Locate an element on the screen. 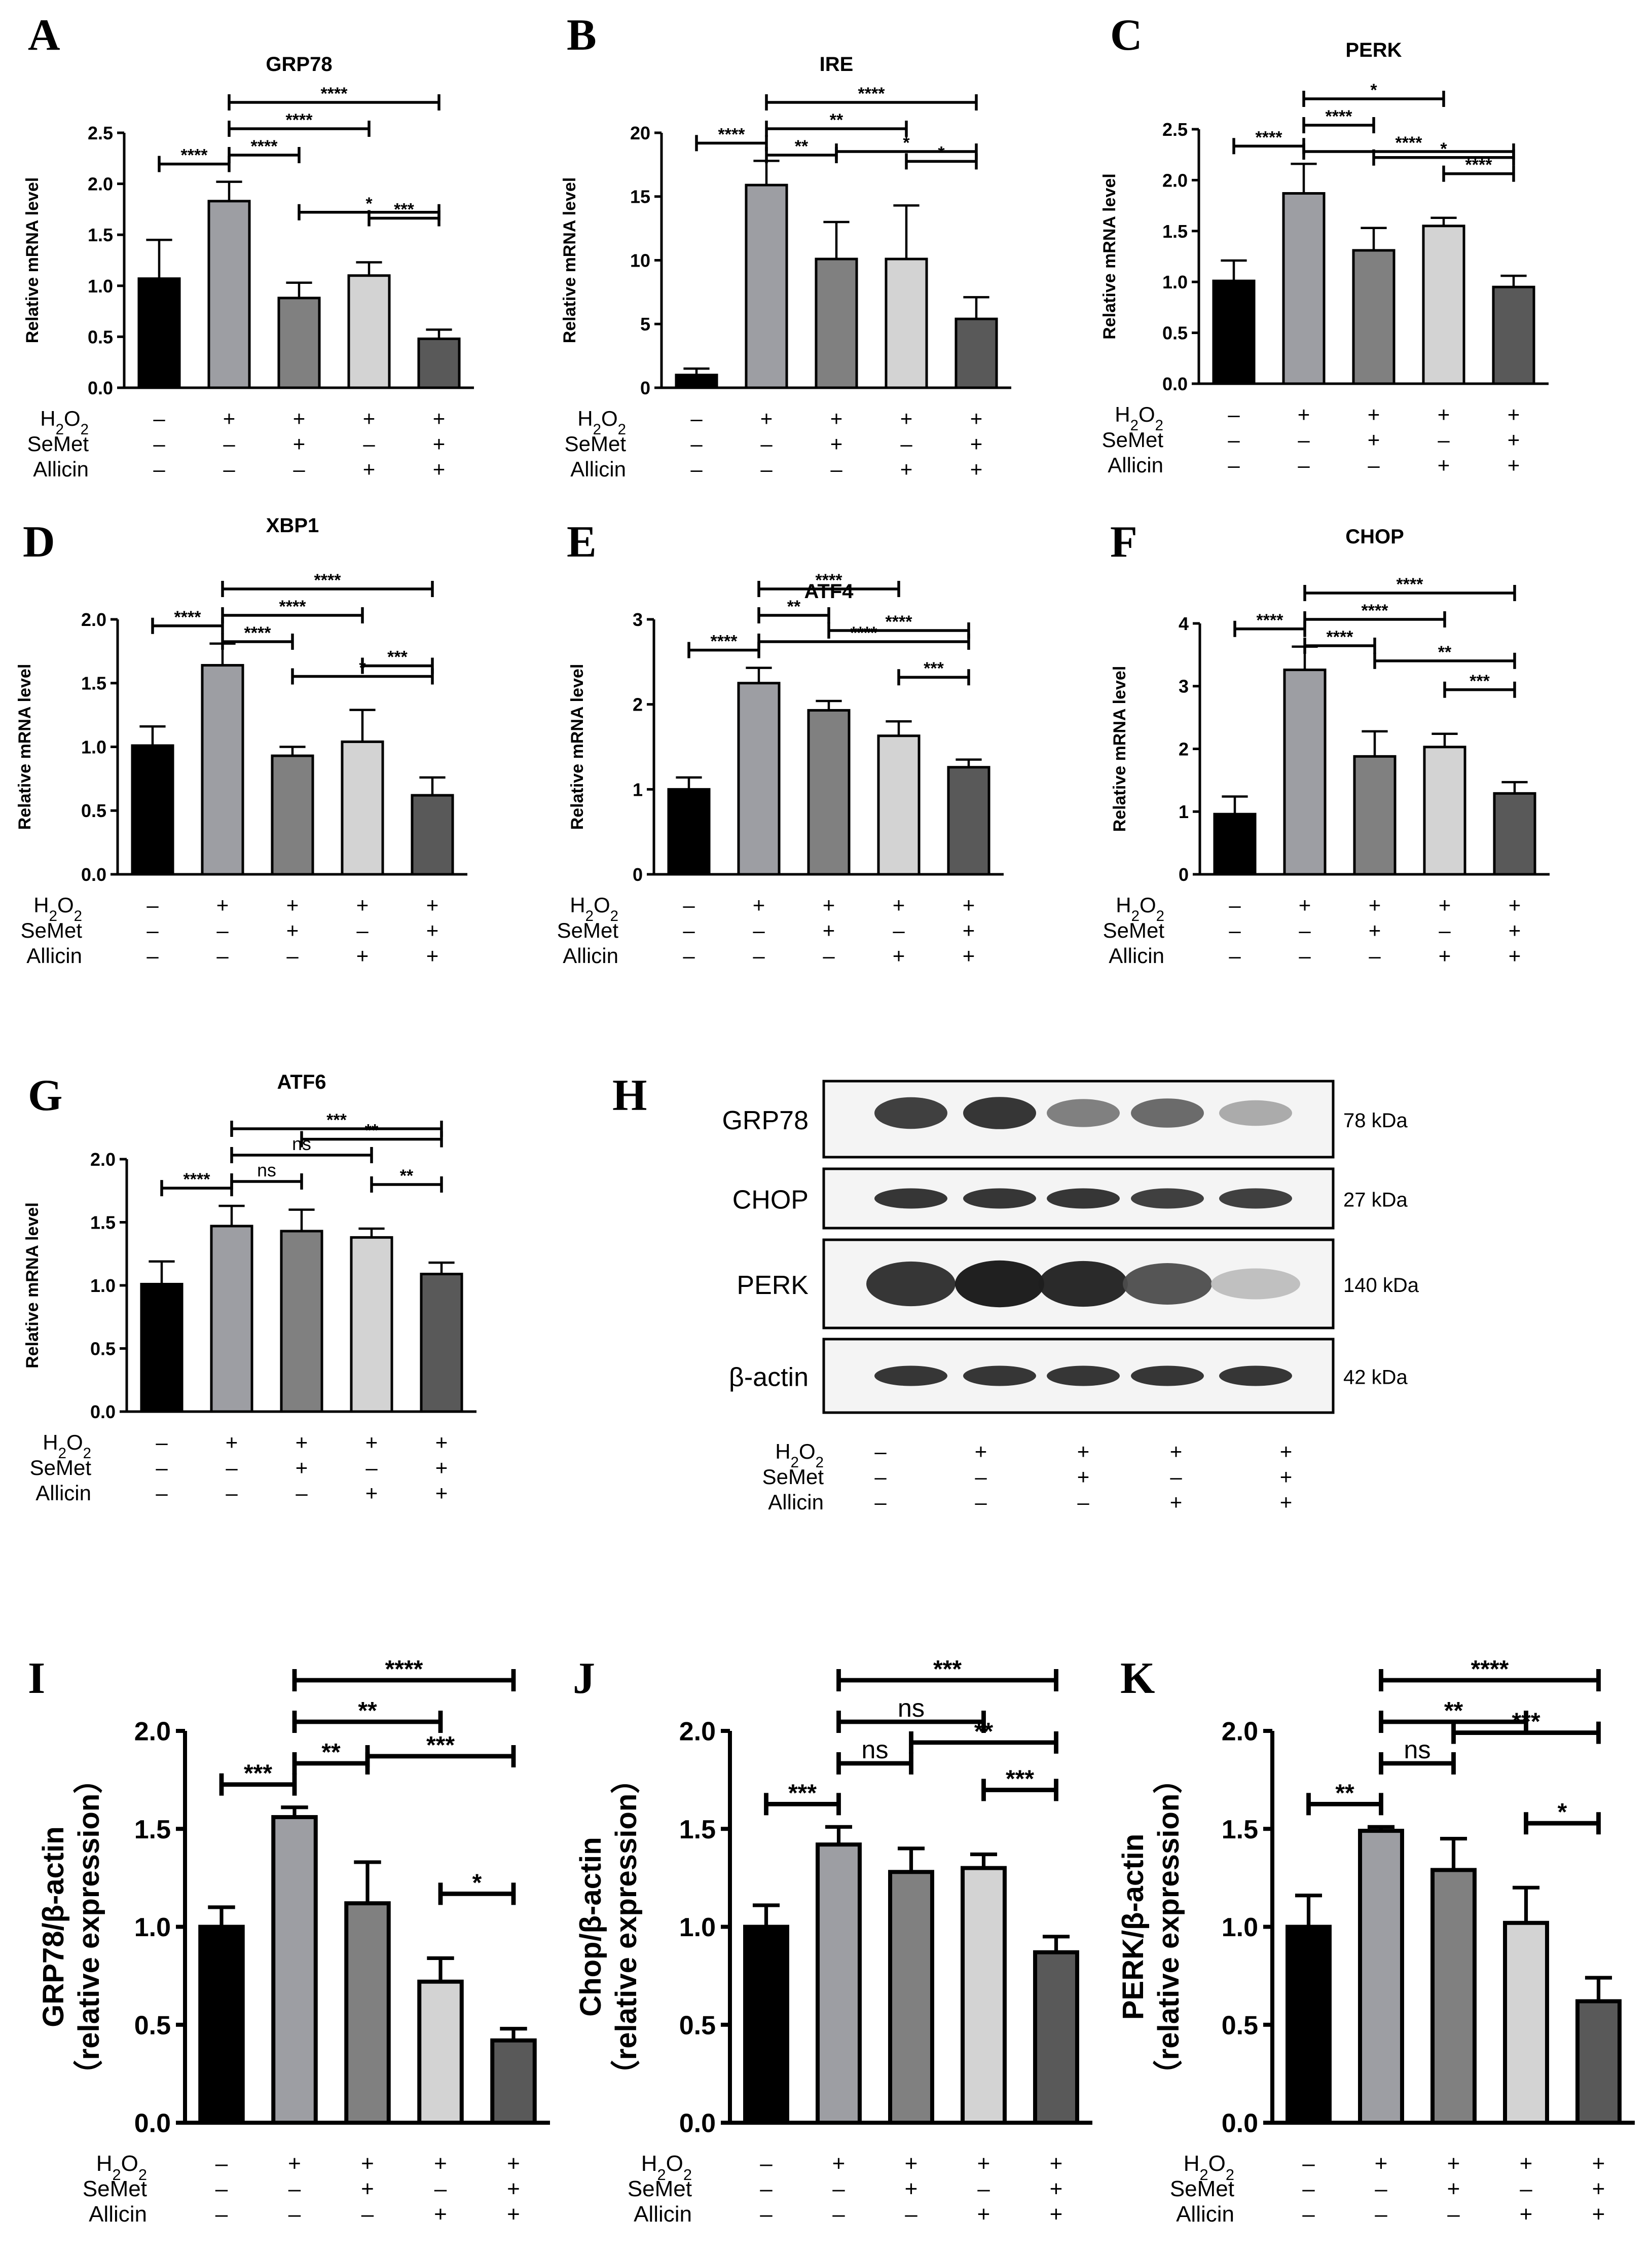 This screenshot has width=1652, height=2255. panel-f-title: CHOP is located at coordinates (1375, 537).